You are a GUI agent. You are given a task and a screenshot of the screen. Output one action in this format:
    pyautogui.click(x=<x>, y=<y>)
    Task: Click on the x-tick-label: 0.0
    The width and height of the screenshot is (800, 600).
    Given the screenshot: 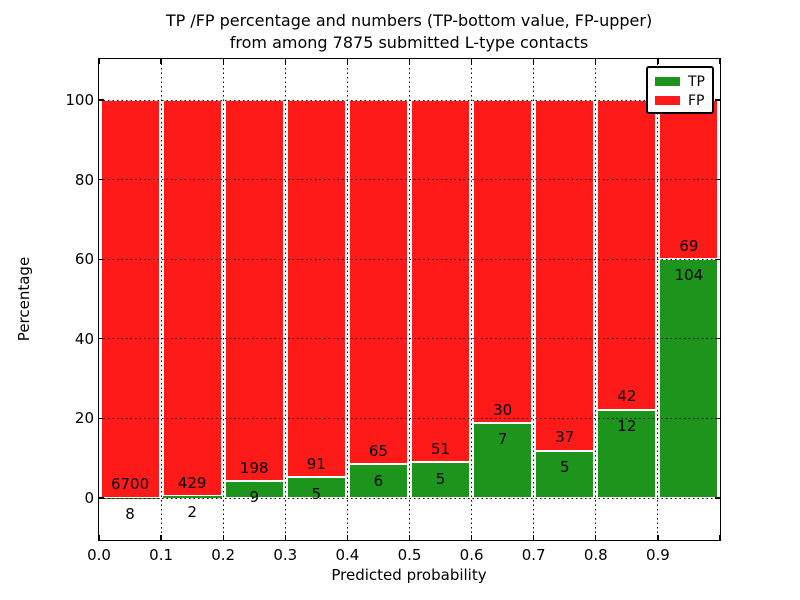 What is the action you would take?
    pyautogui.click(x=99, y=555)
    